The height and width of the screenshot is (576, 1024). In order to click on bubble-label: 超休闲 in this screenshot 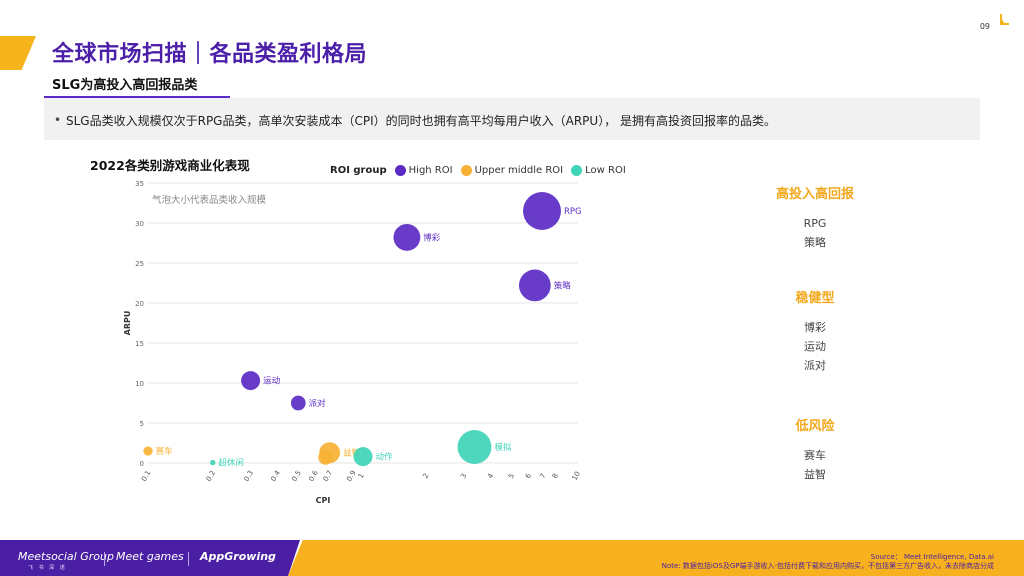, I will do `click(231, 463)`.